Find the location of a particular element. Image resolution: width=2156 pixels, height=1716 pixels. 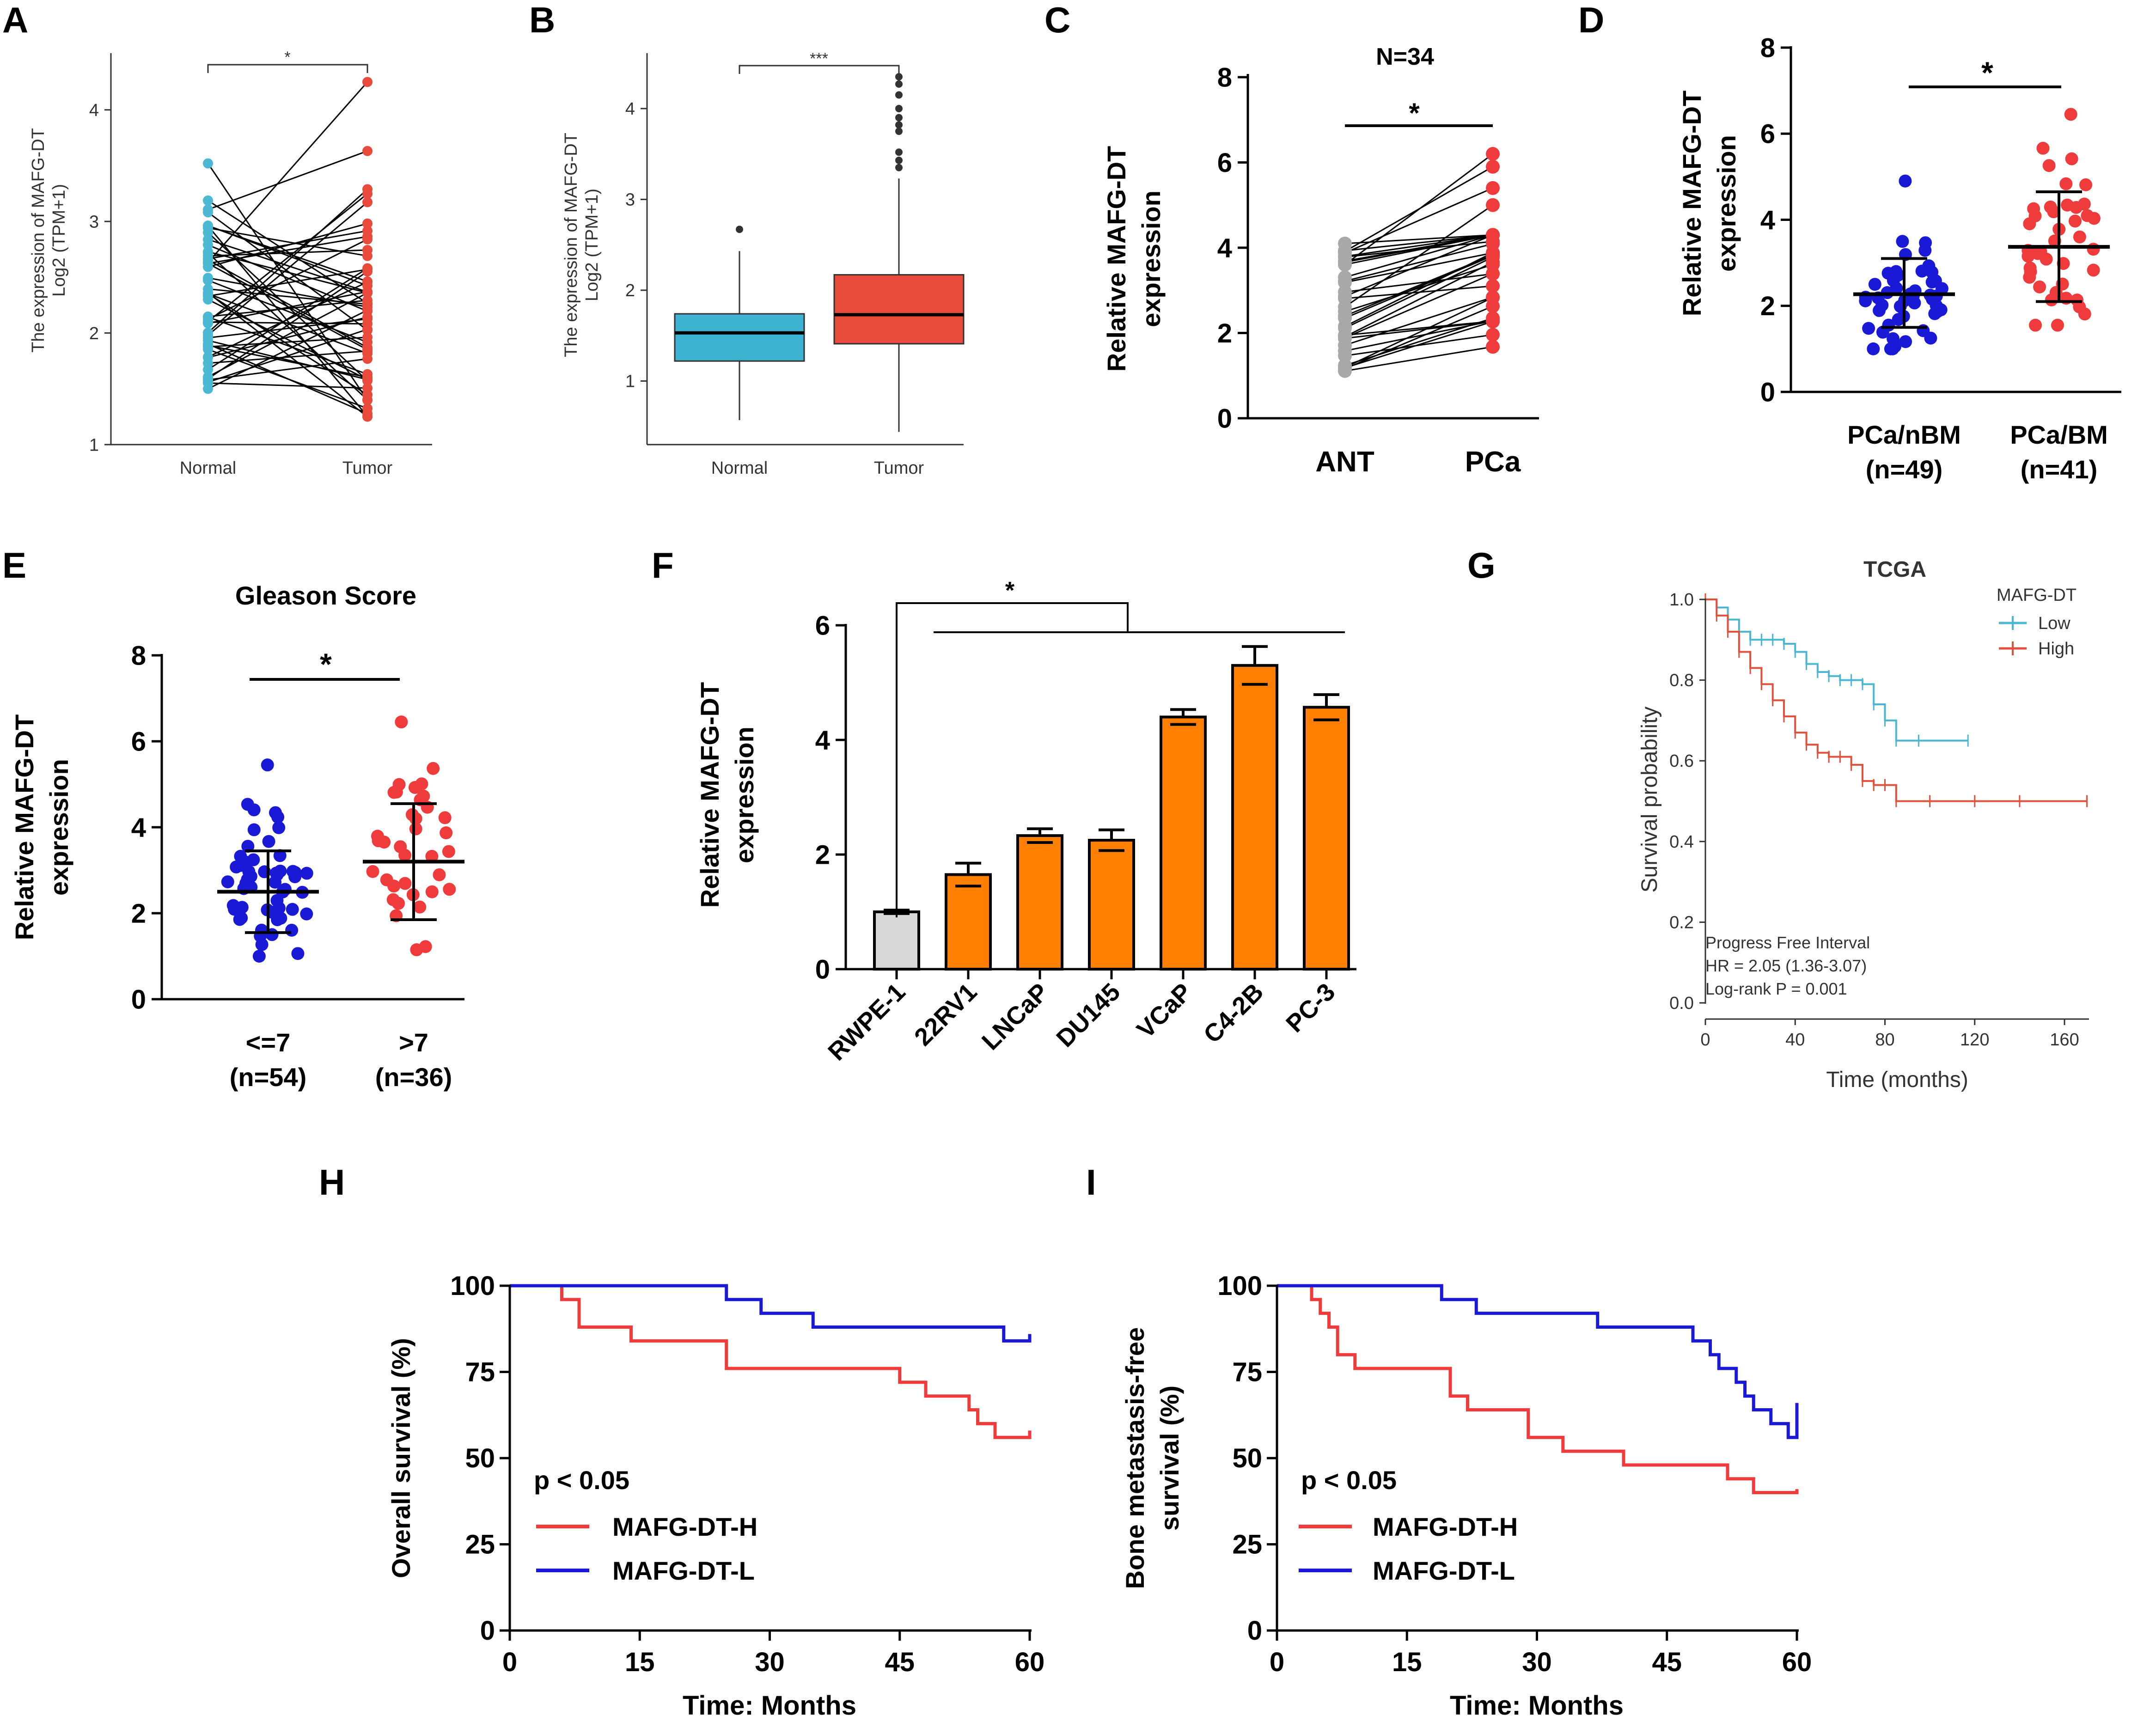

panel-f-sig-bracket-top is located at coordinates (1012, 759).